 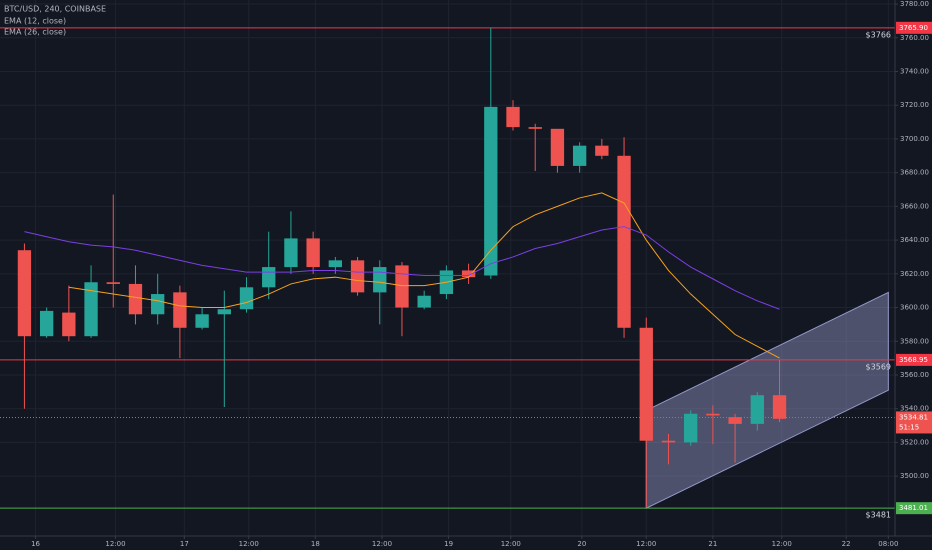 What do you see at coordinates (878, 515) in the screenshot?
I see `price-level-label: $3481` at bounding box center [878, 515].